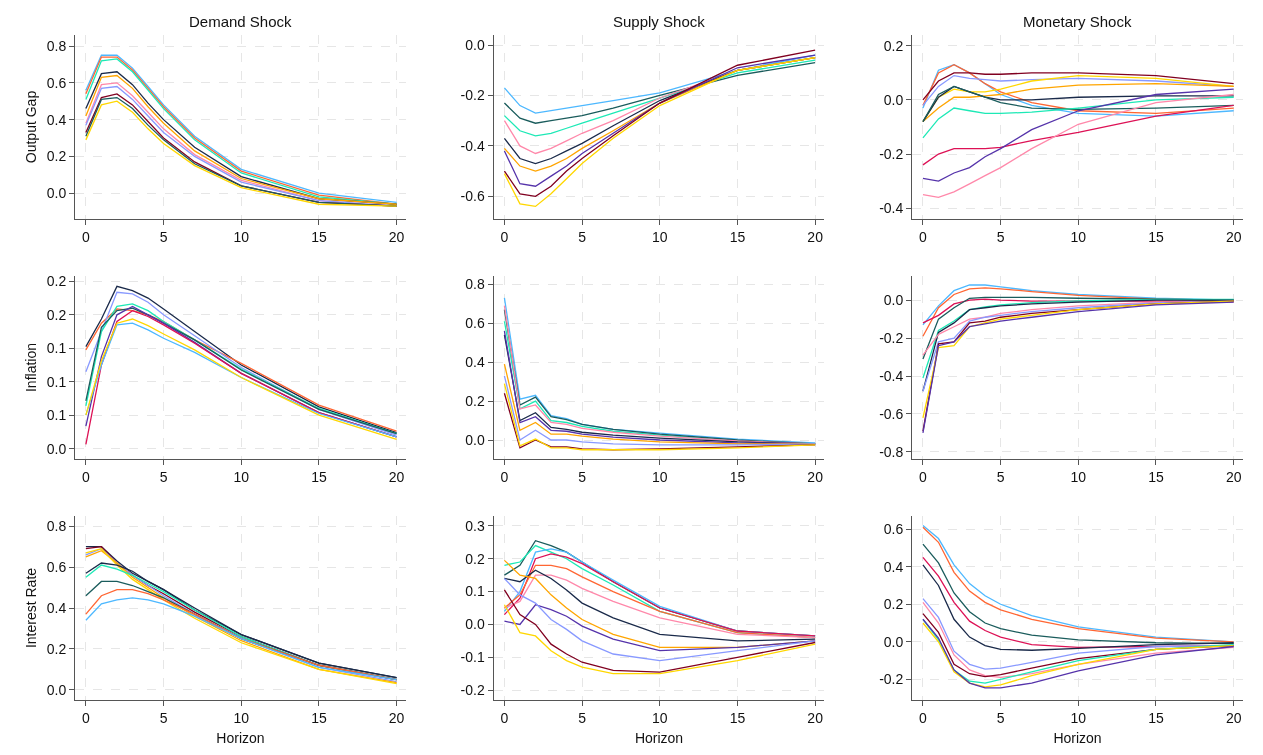  What do you see at coordinates (475, 525) in the screenshot?
I see `y-tick-label: 0.3` at bounding box center [475, 525].